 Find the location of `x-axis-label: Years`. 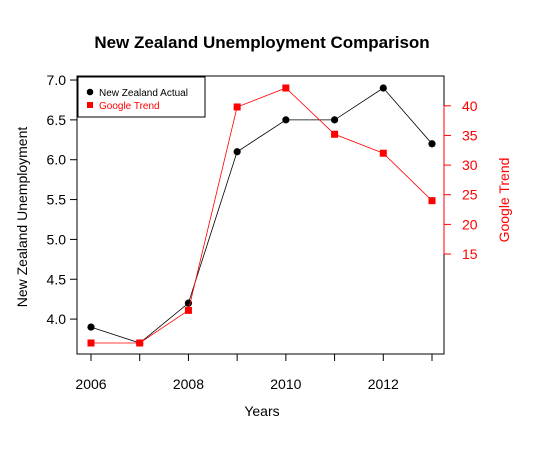

x-axis-label: Years is located at coordinates (261, 411).